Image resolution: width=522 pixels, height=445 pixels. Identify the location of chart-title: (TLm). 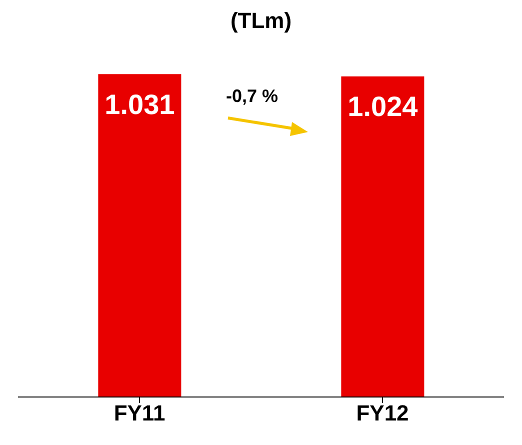
(261, 21).